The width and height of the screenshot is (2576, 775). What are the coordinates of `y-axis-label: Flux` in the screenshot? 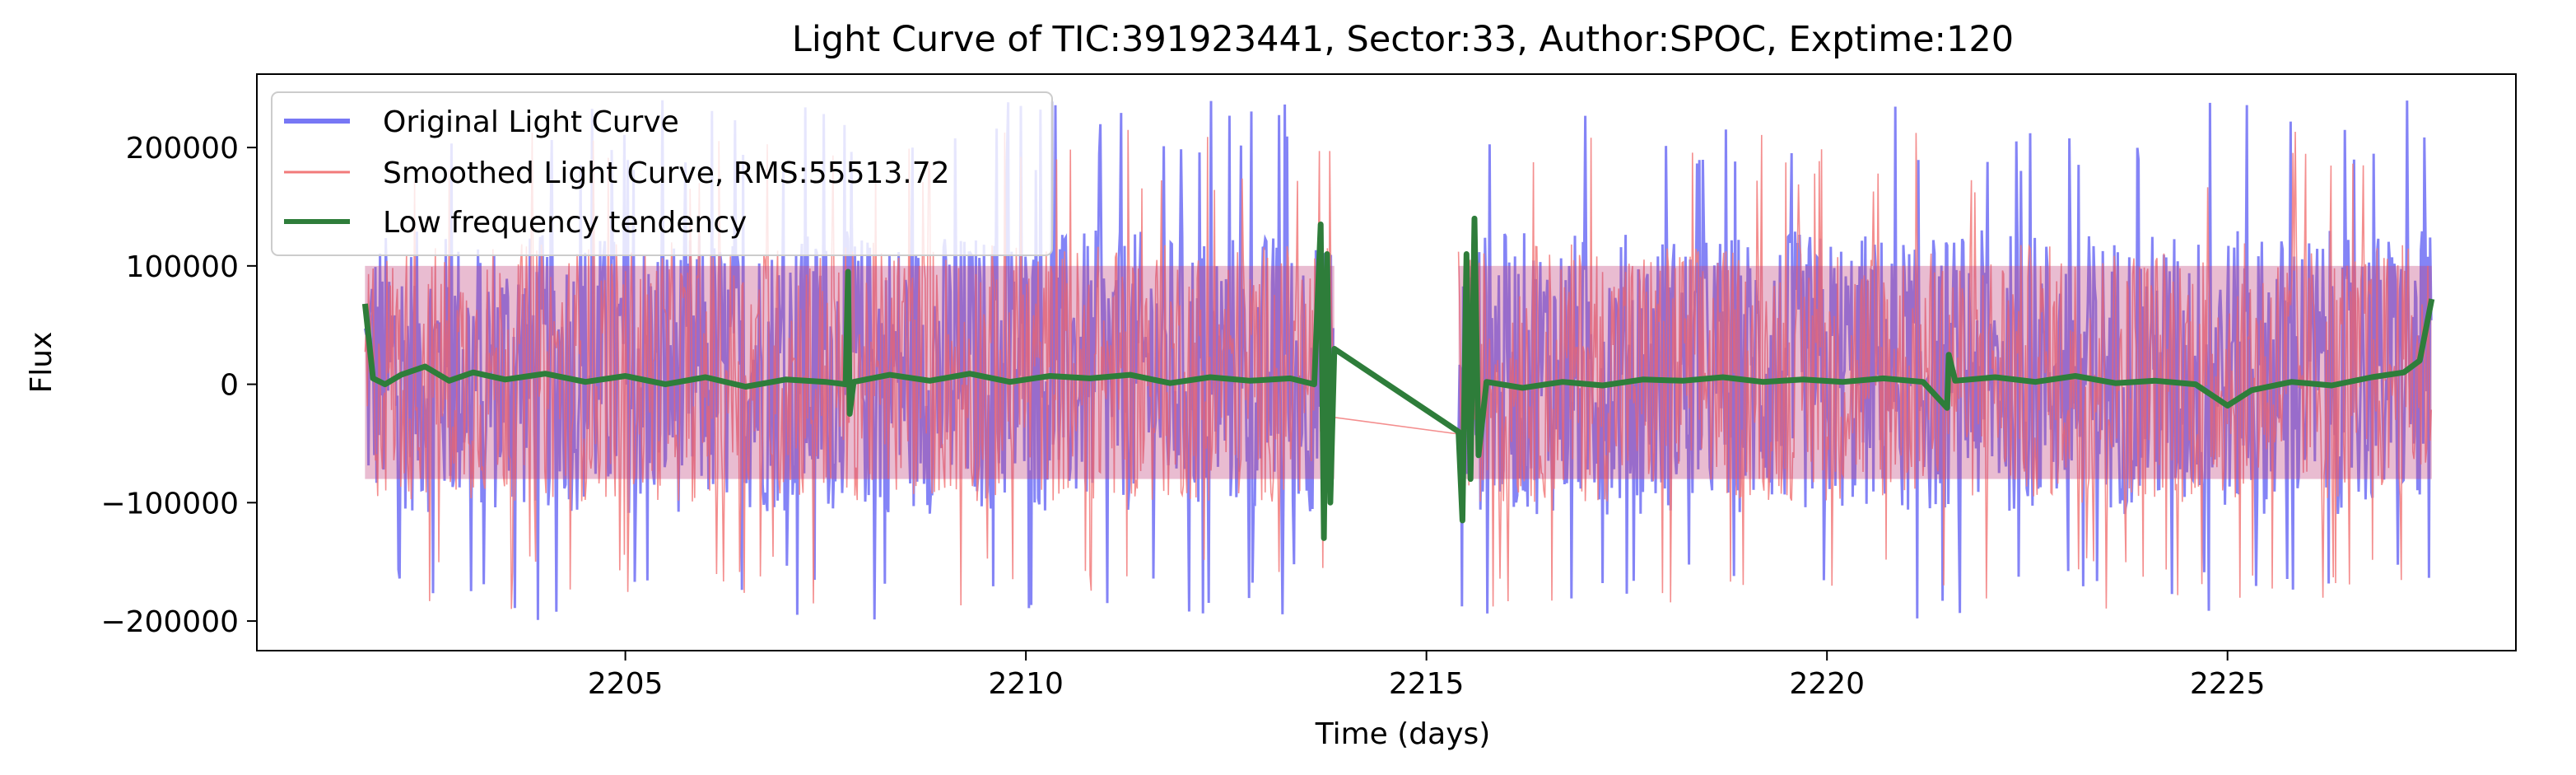 It's located at (41, 363).